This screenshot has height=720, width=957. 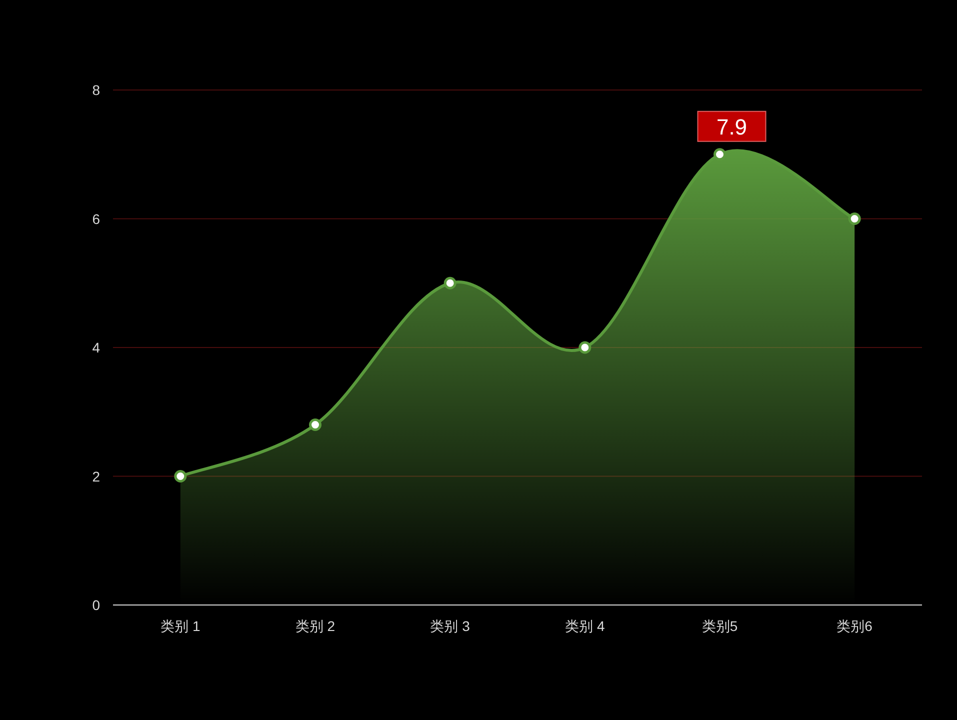 What do you see at coordinates (96, 90) in the screenshot?
I see `y-tick-label: 8` at bounding box center [96, 90].